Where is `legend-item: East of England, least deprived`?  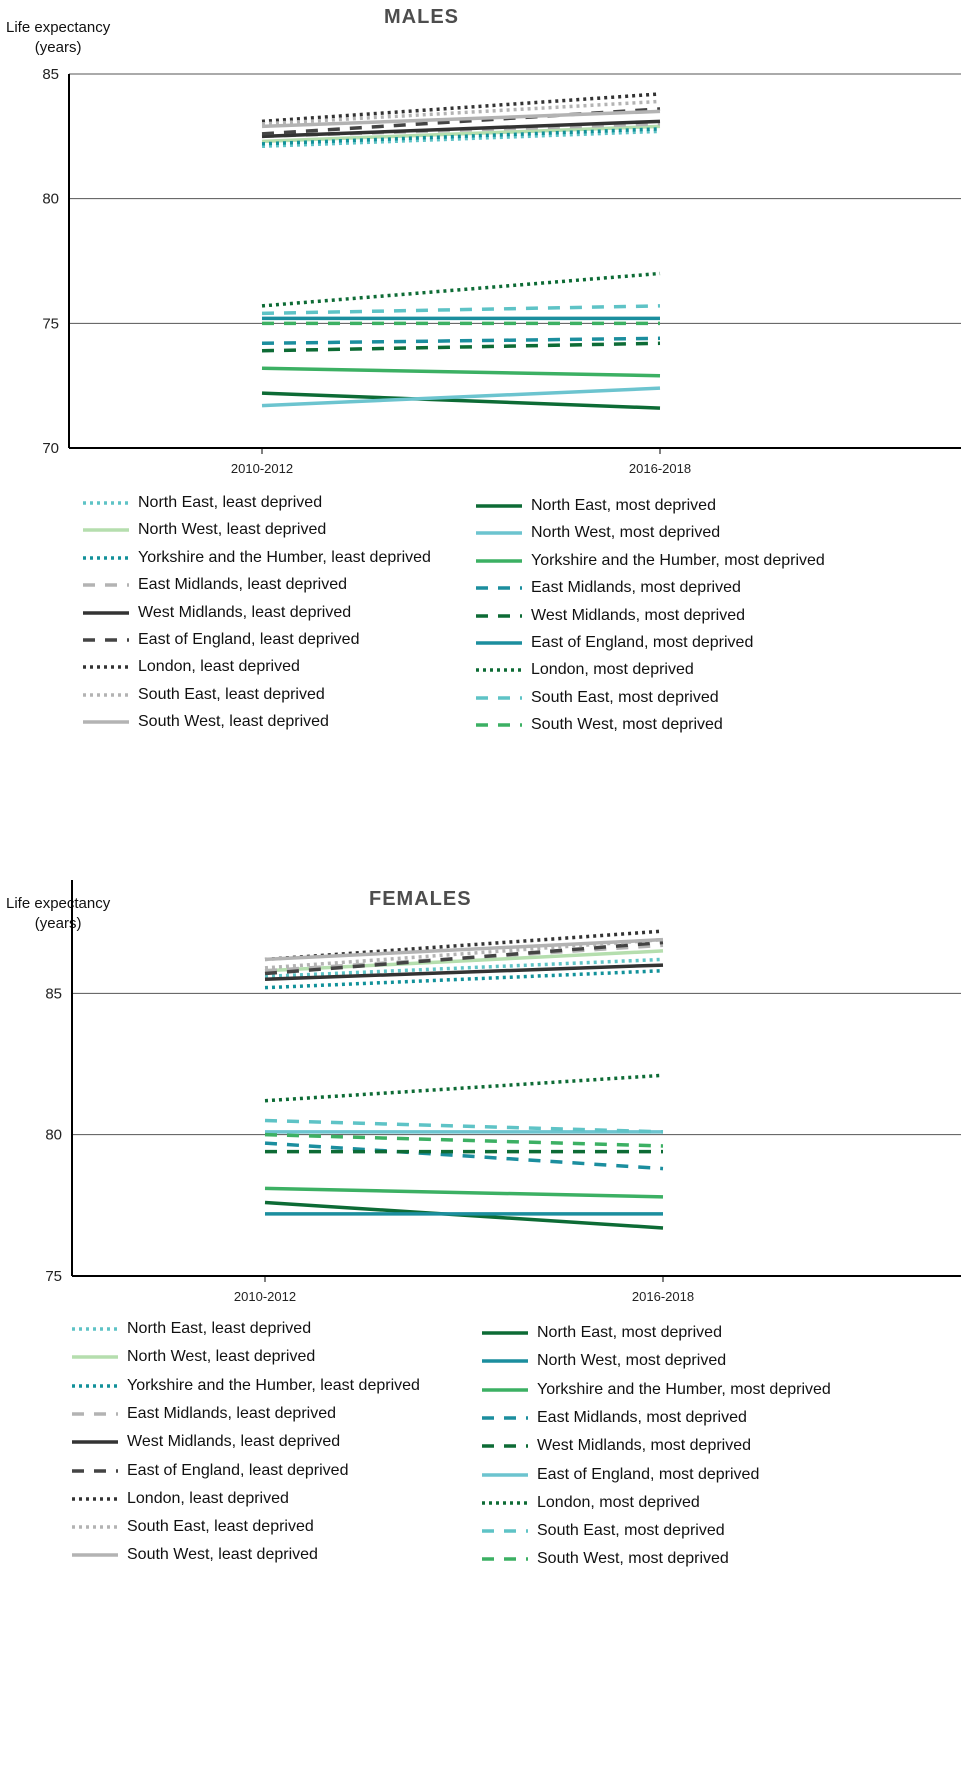
legend-item: East of England, least deprived is located at coordinates (210, 1471).